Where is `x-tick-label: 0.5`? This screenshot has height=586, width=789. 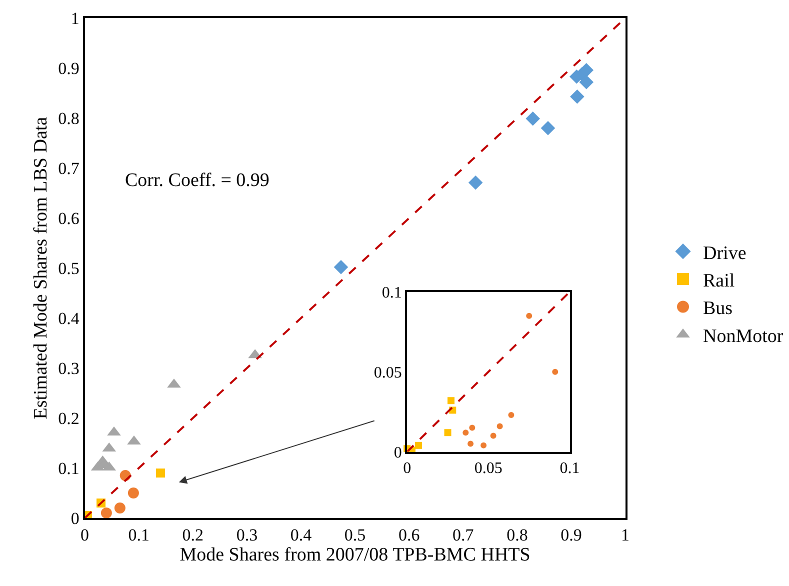 x-tick-label: 0.5 is located at coordinates (355, 534).